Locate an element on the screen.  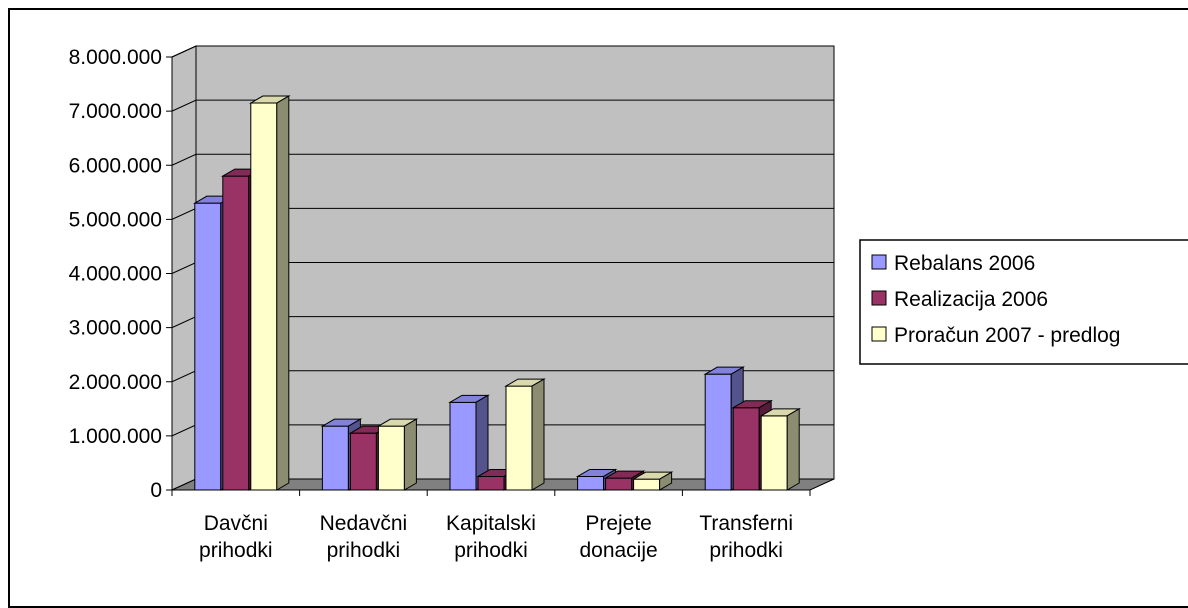
y-tick-label: 0 is located at coordinates (156, 490).